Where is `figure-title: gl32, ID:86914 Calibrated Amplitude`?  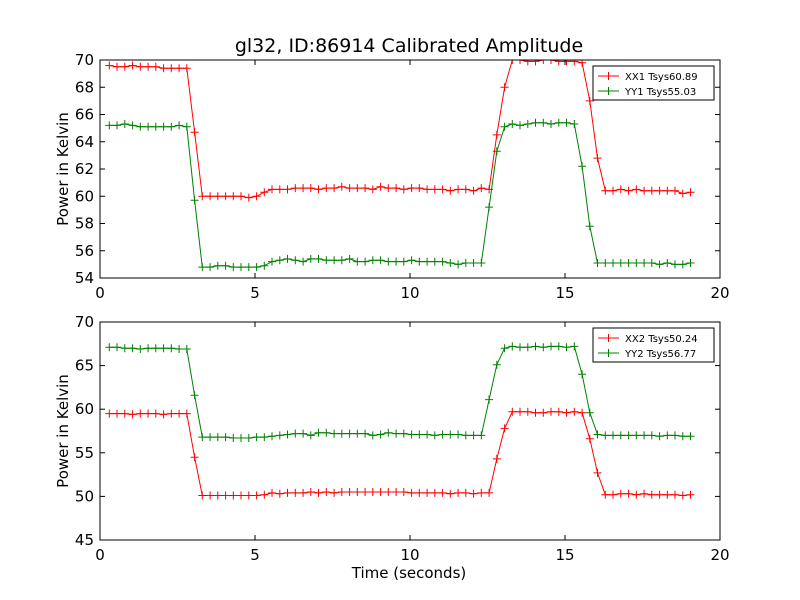
figure-title: gl32, ID:86914 Calibrated Amplitude is located at coordinates (409, 46).